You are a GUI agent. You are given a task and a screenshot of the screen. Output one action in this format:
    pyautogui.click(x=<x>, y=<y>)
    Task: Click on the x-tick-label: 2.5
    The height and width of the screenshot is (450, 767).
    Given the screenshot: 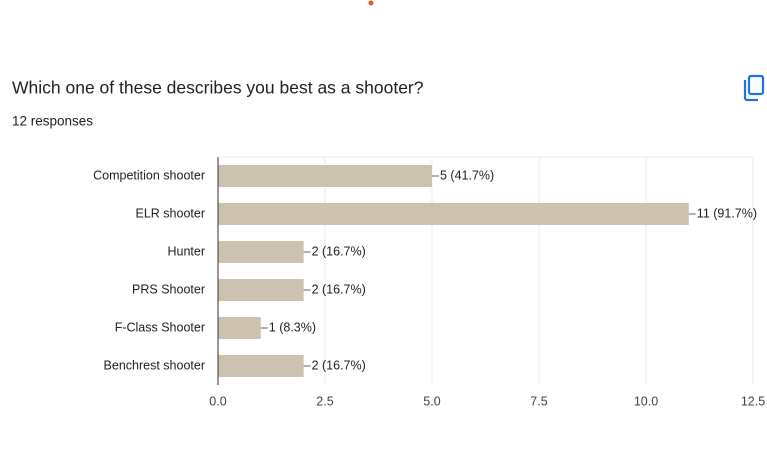 What is the action you would take?
    pyautogui.click(x=324, y=401)
    